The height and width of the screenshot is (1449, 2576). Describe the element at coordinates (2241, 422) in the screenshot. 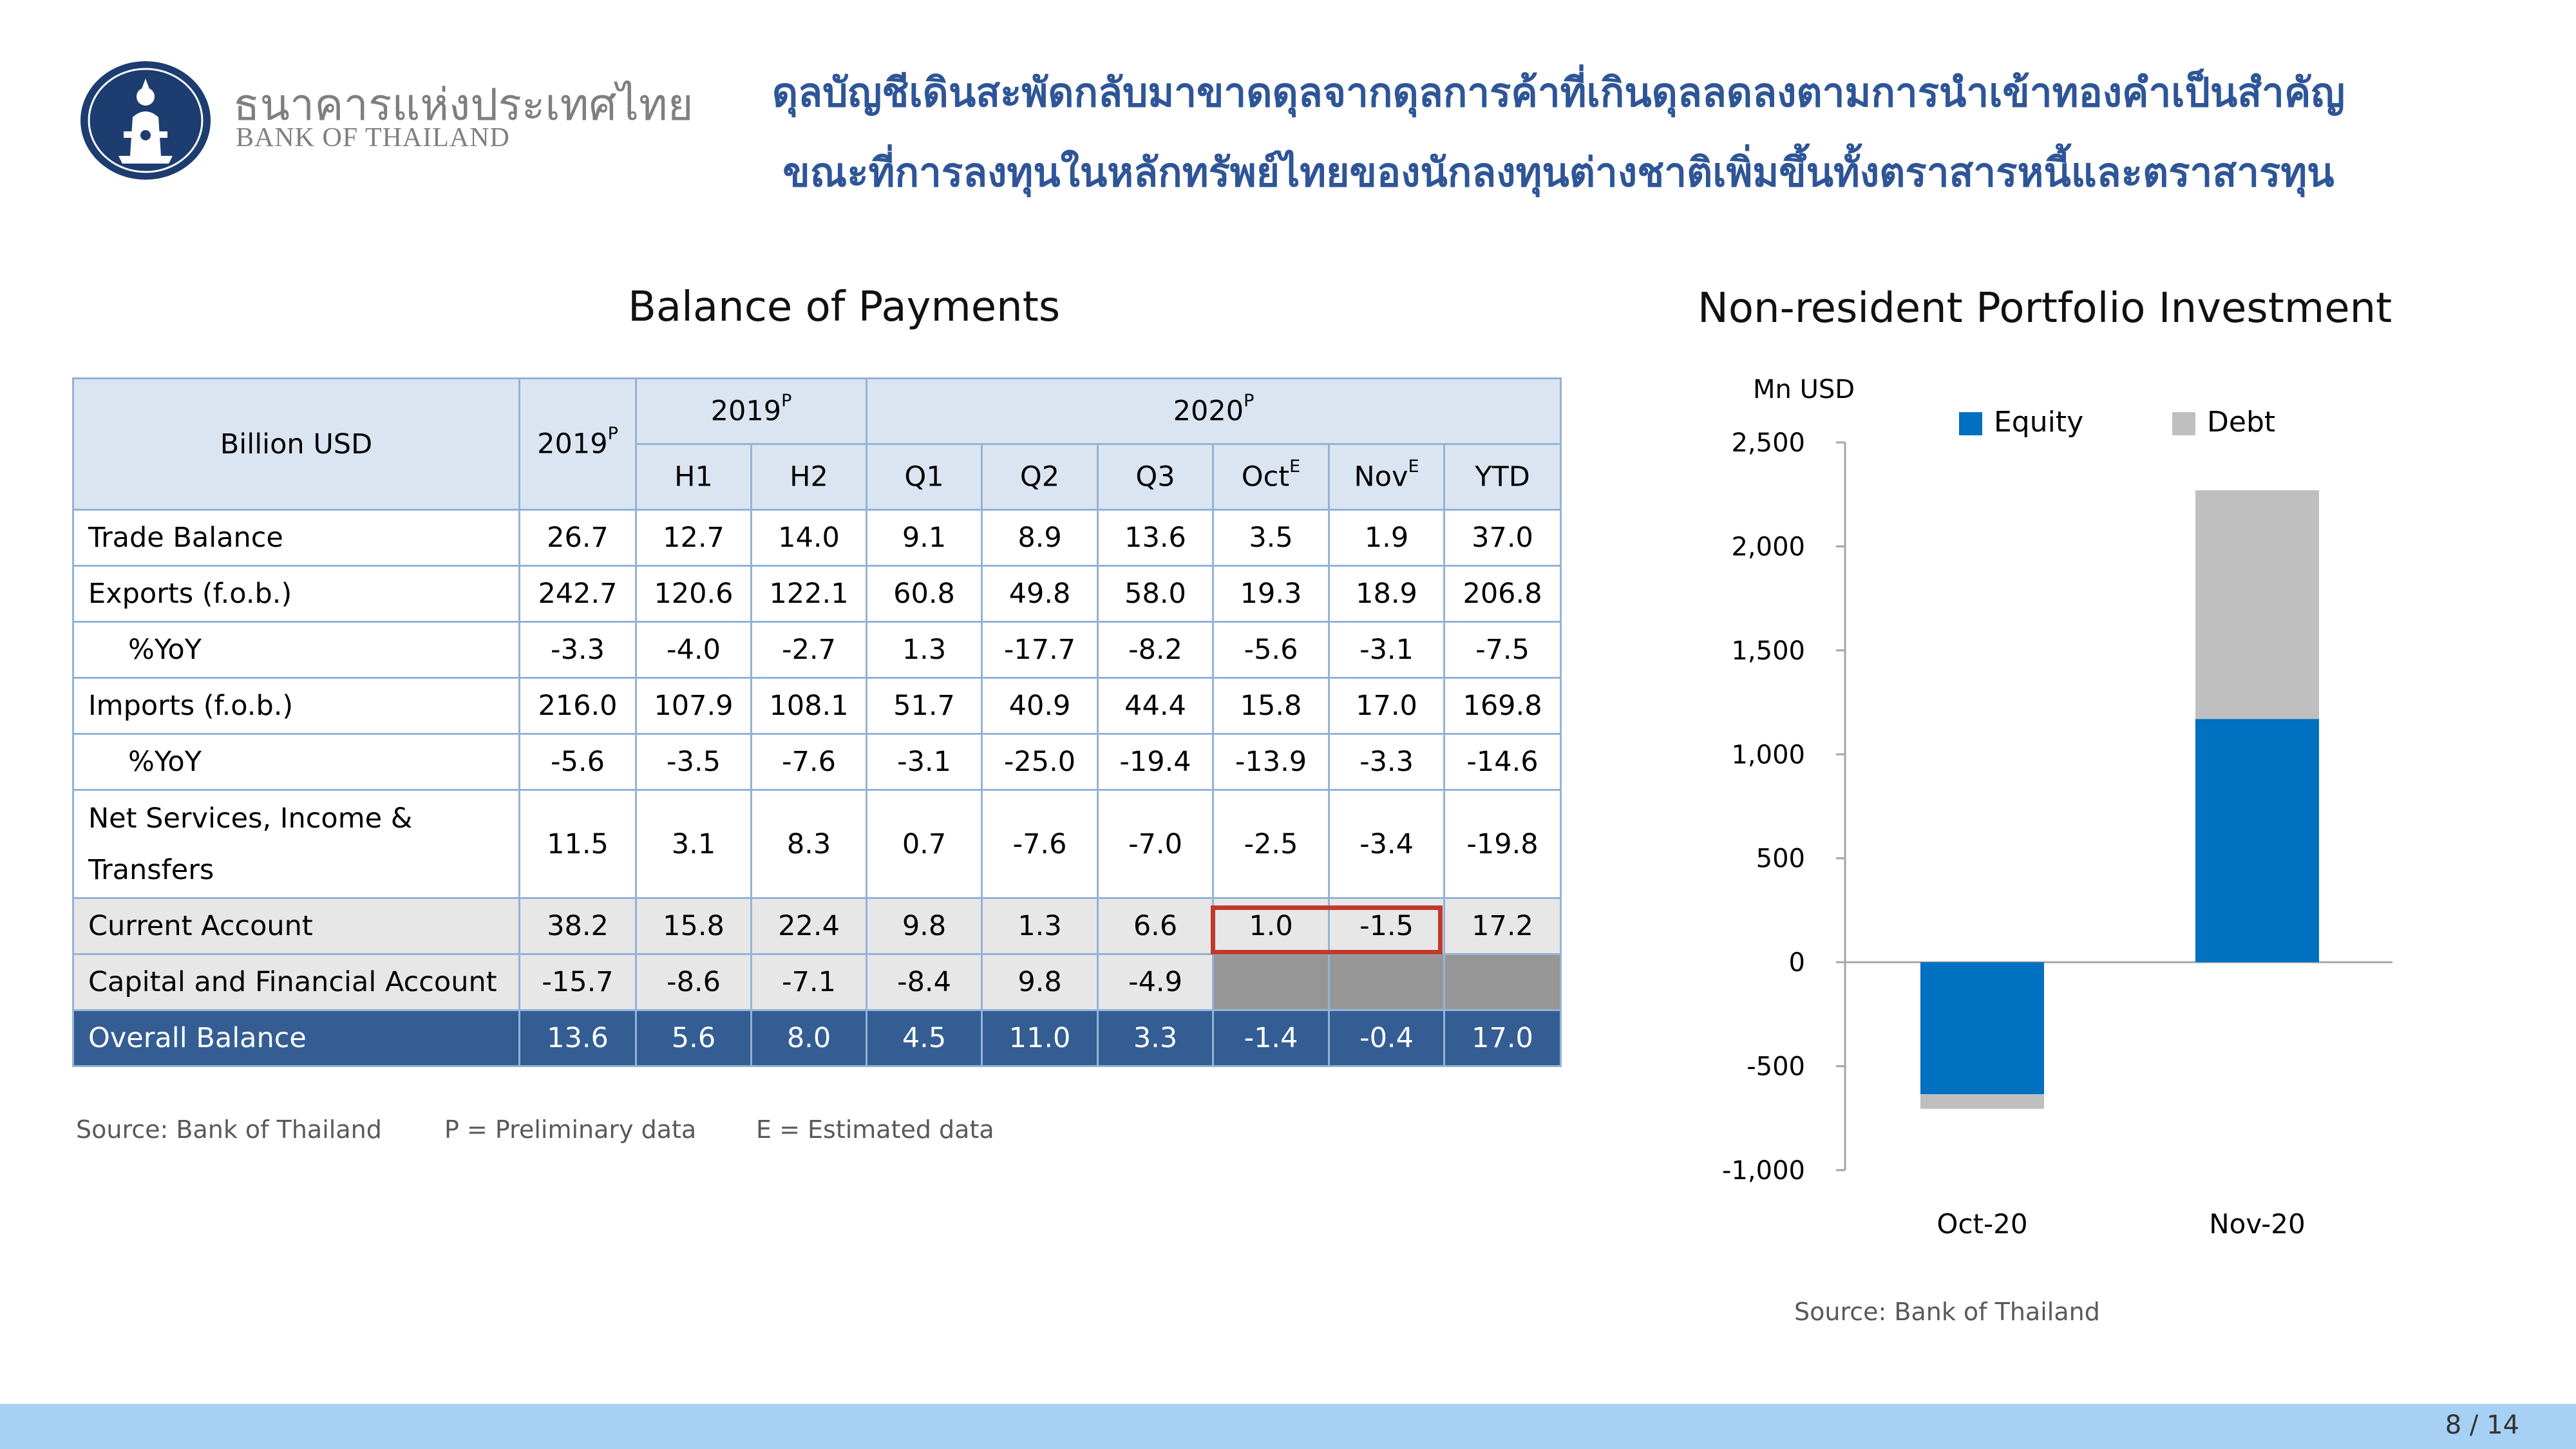

I see `legend-label-debt: Debt` at that location.